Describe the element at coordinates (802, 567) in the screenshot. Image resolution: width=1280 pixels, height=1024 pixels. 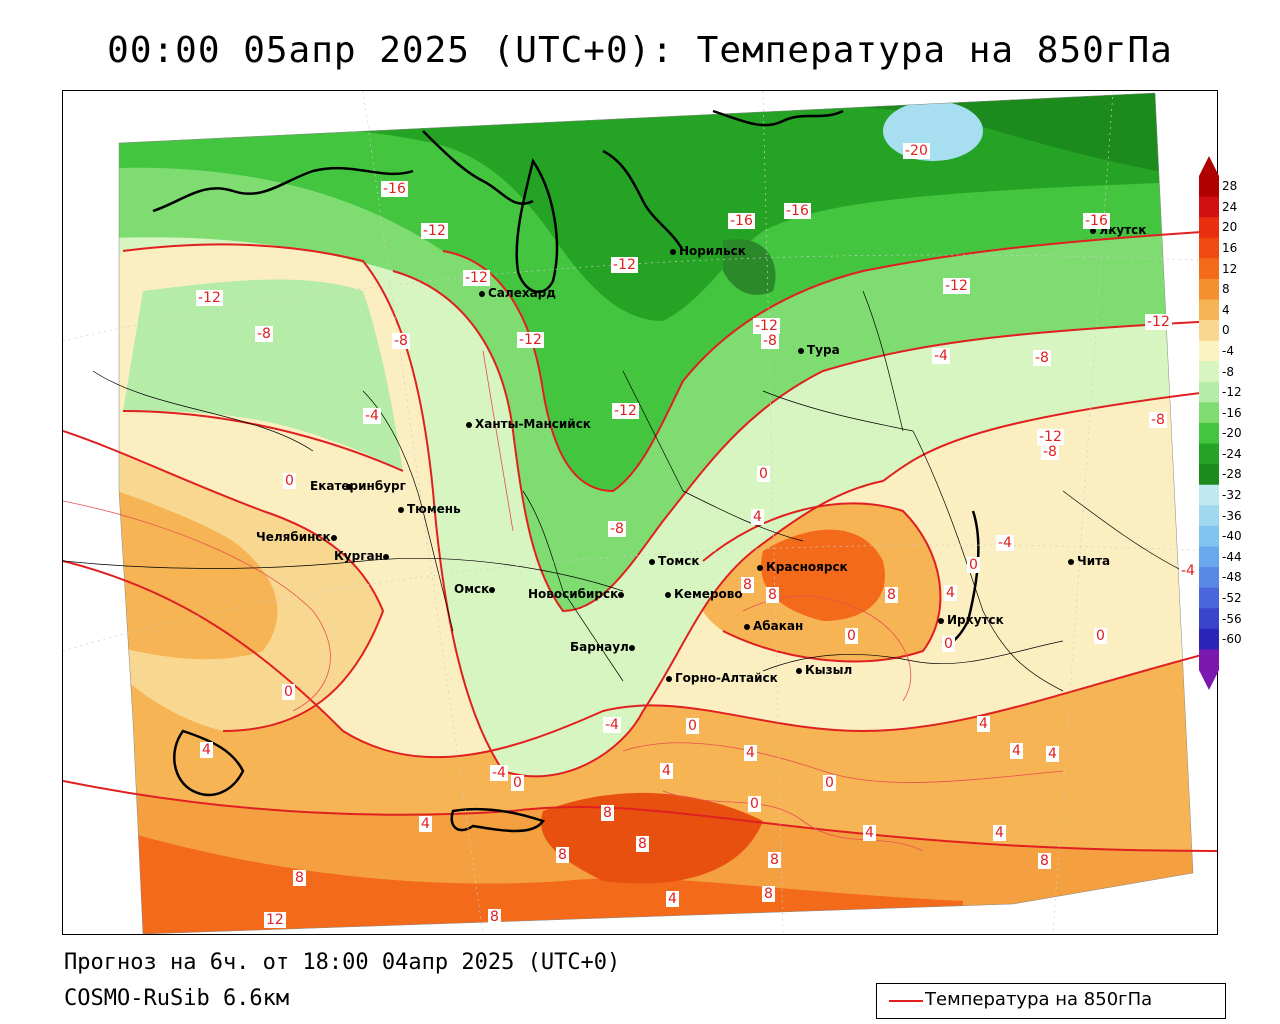
I see `city-krasnoyarsk: Красноярск` at that location.